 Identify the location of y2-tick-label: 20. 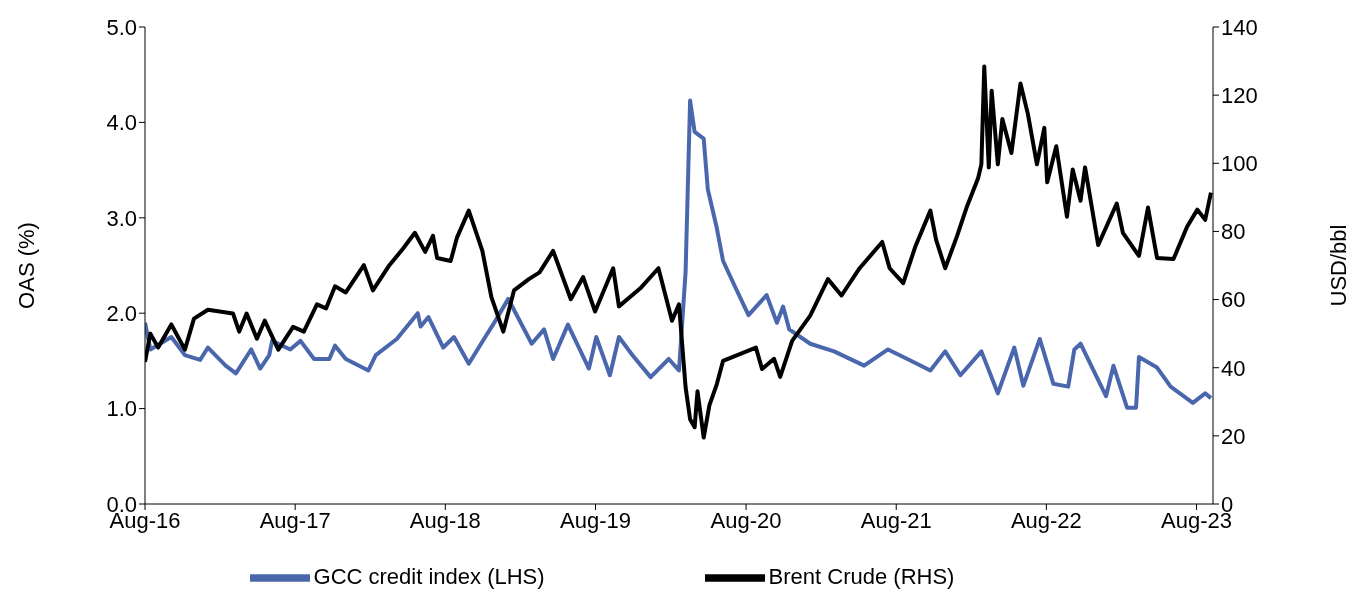
(1233, 436).